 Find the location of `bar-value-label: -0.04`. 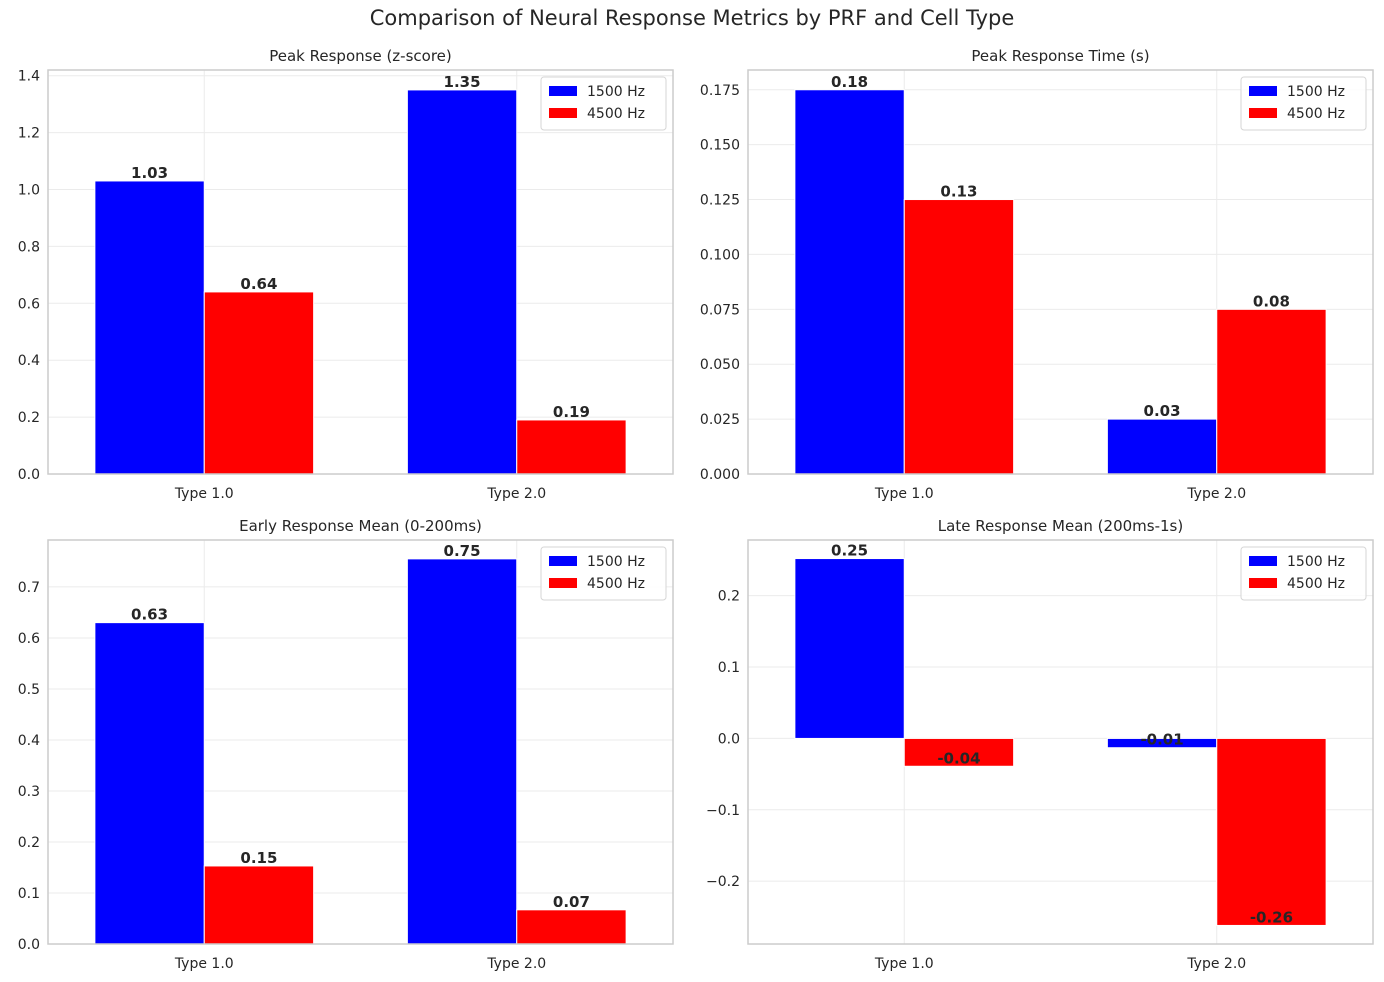

bar-value-label: -0.04 is located at coordinates (958, 758).